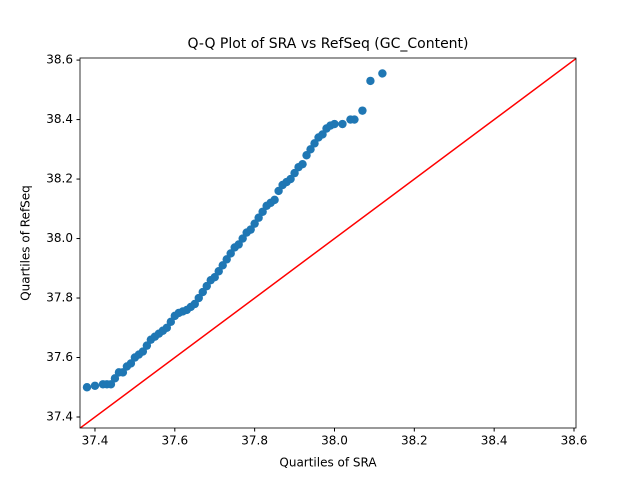  I want to click on x-tick-label: 38.4, so click(494, 441).